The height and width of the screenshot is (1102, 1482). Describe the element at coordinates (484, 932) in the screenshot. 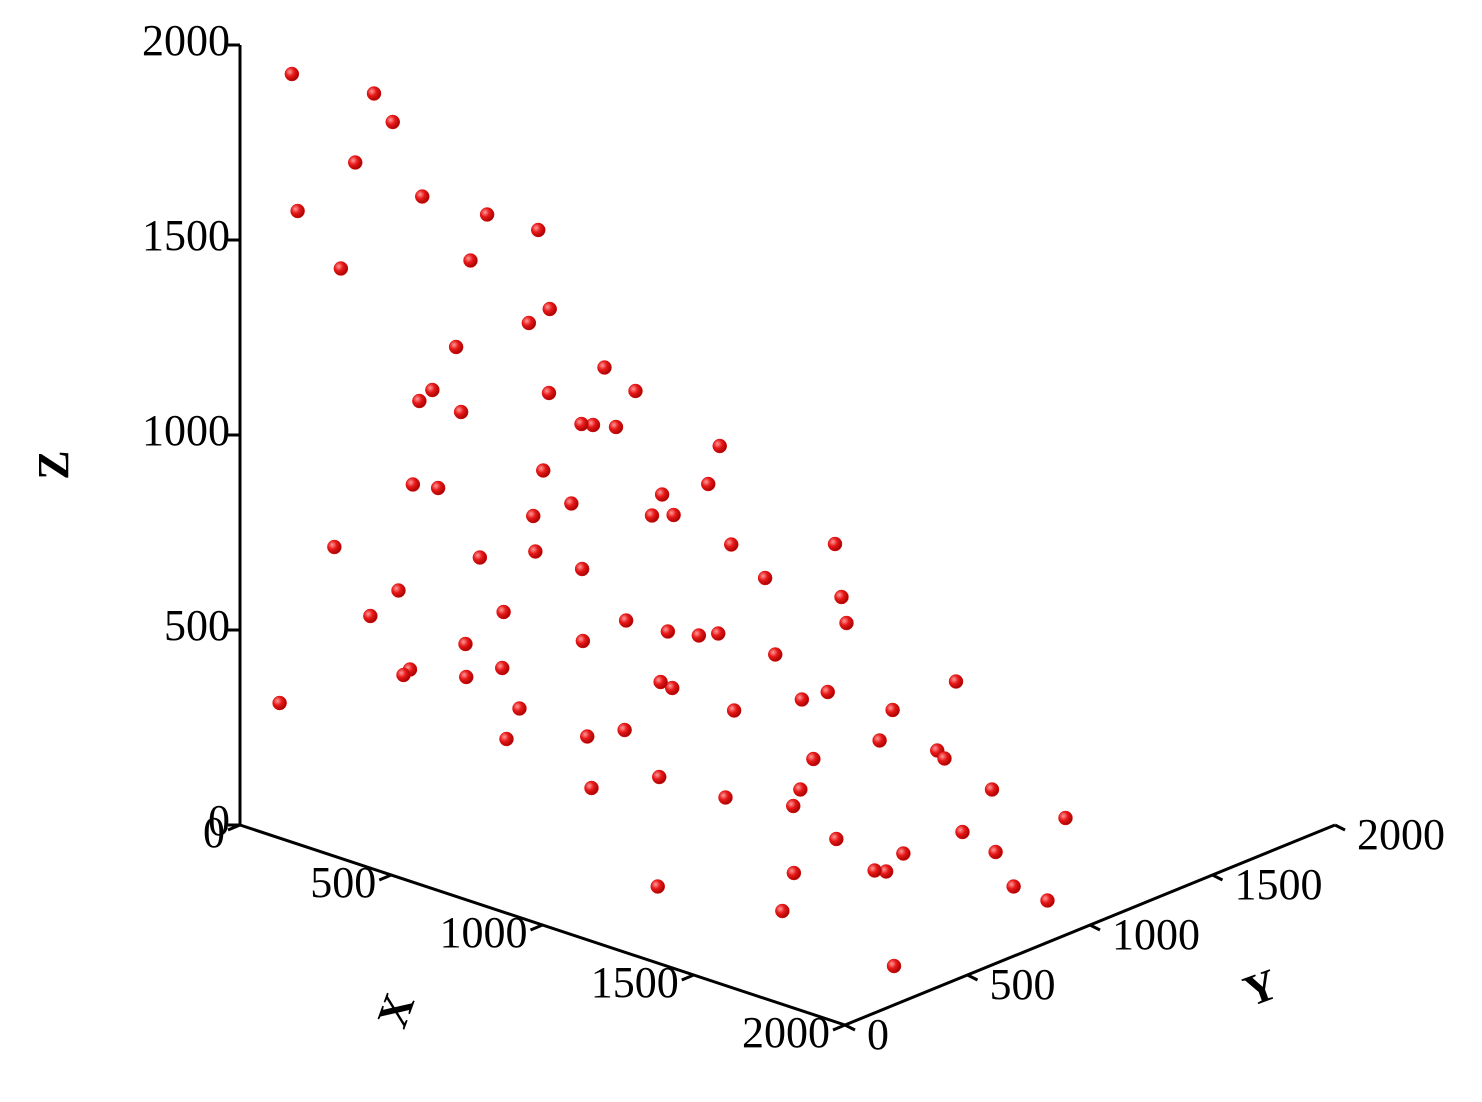

I see `x-tick-label: 1000` at that location.